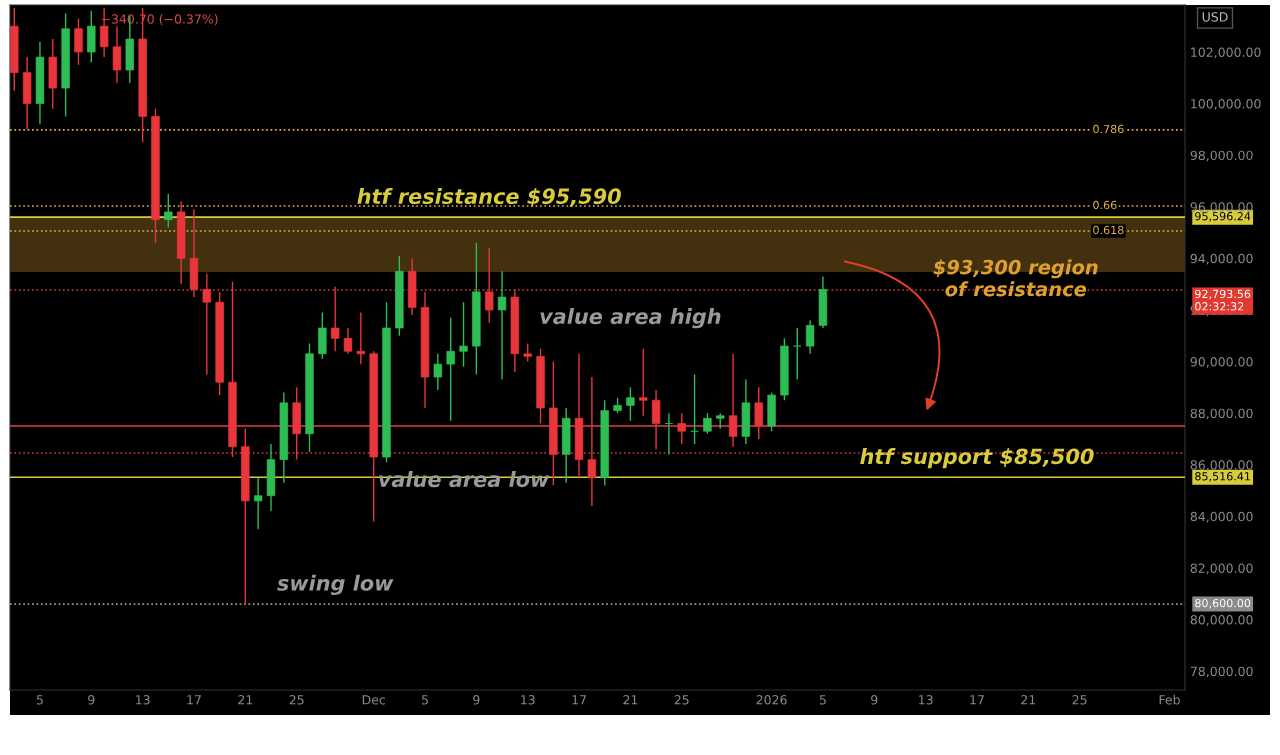  I want to click on y-tick-label: 102,000.00, so click(1226, 53).